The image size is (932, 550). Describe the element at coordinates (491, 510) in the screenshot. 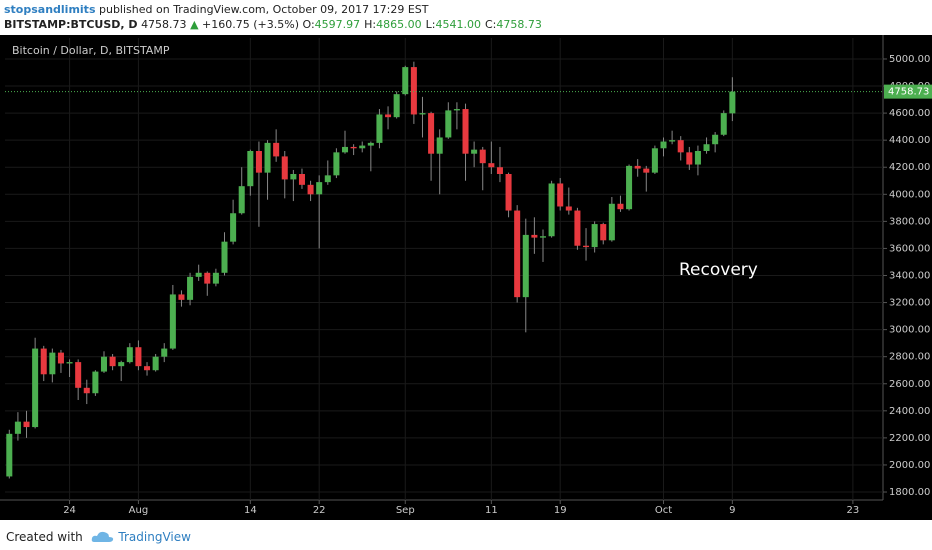

I see `x-tick-label: 11` at that location.